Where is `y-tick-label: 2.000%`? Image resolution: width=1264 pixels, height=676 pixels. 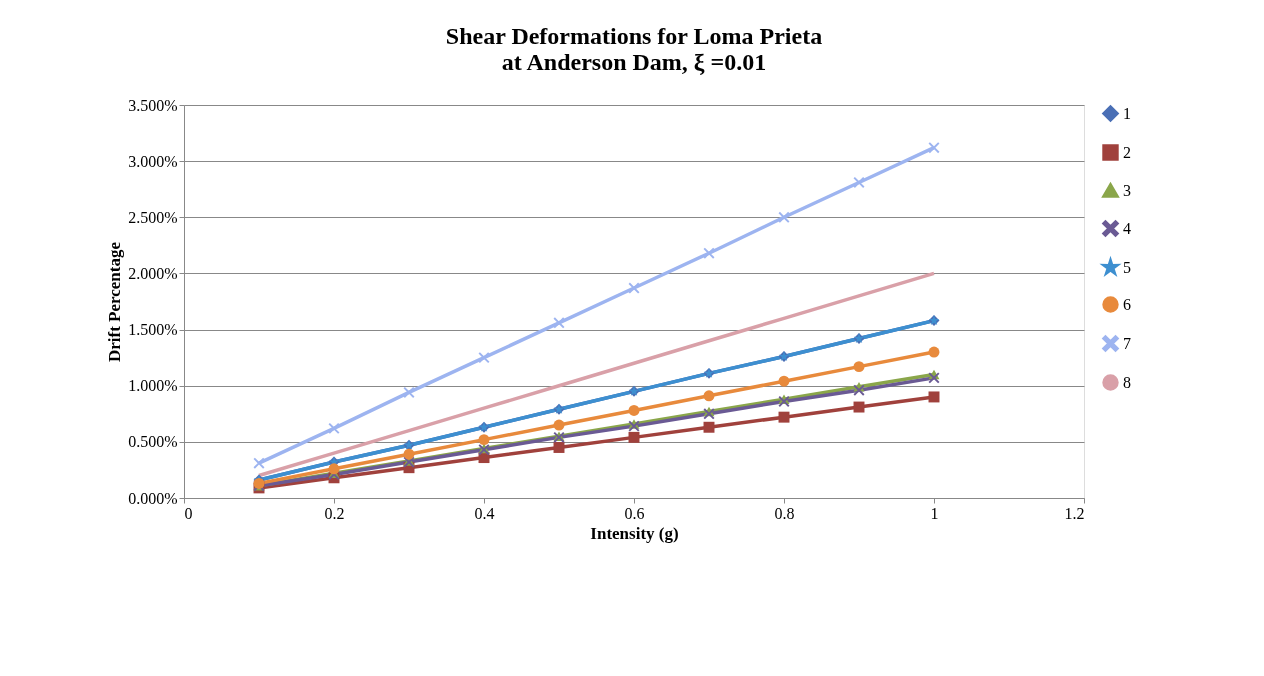 y-tick-label: 2.000% is located at coordinates (153, 273).